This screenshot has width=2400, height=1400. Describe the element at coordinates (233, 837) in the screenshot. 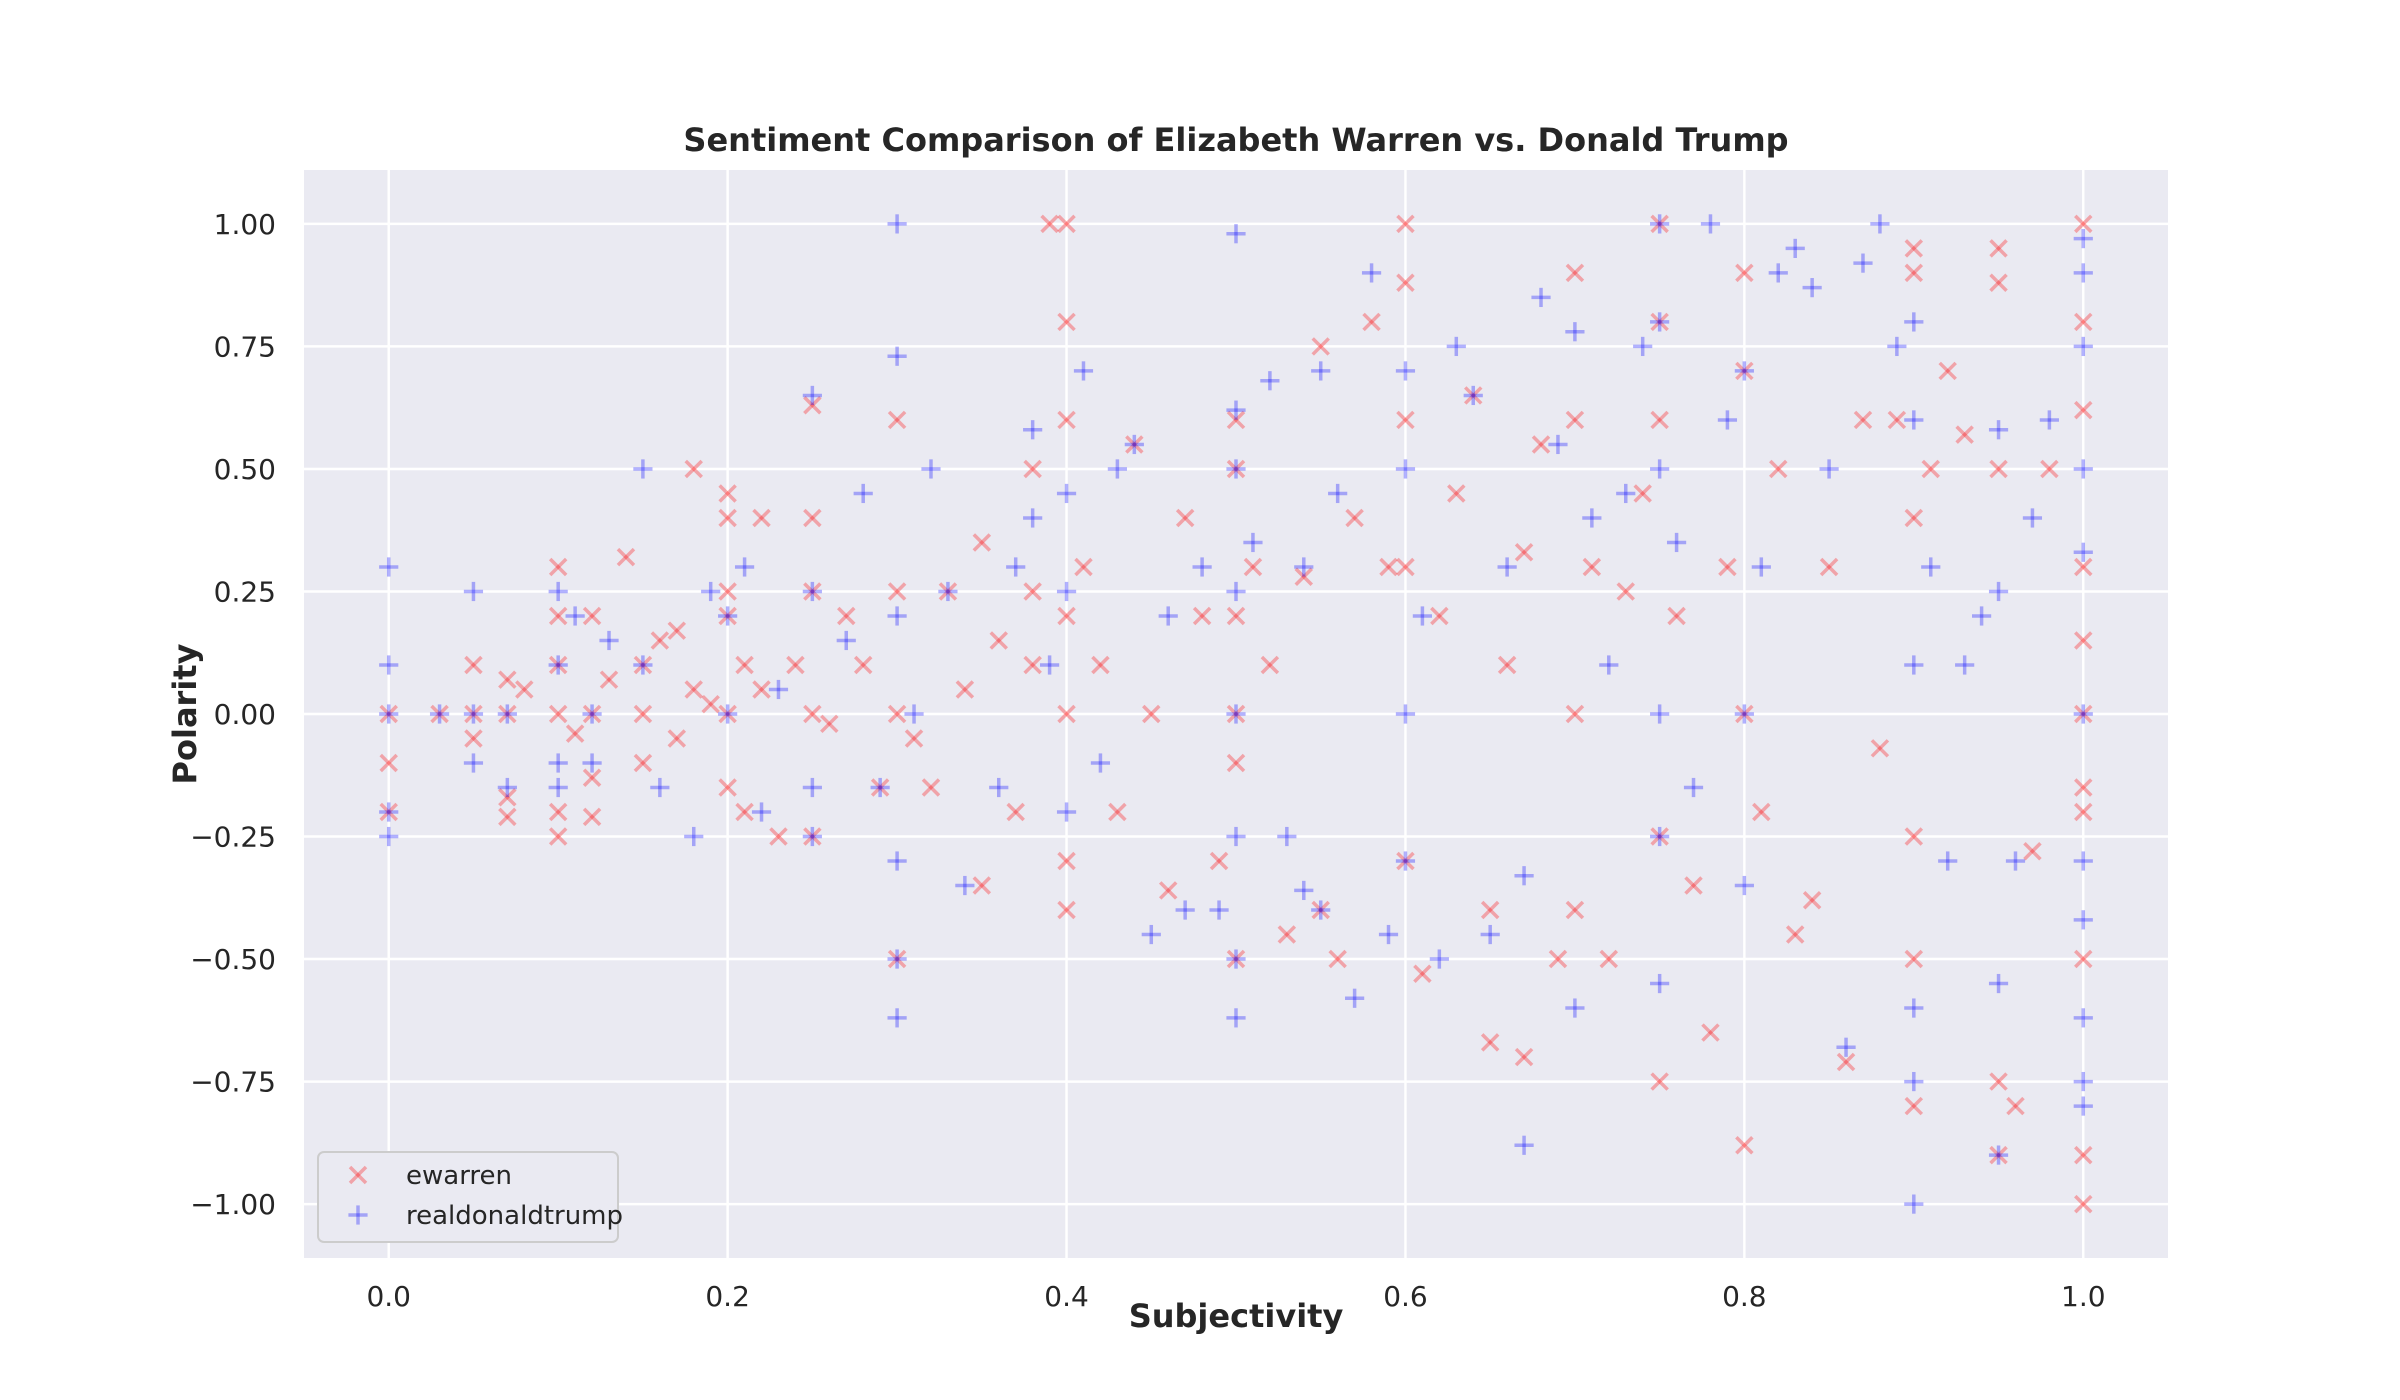

I see `y-tick-label: −0.25` at that location.